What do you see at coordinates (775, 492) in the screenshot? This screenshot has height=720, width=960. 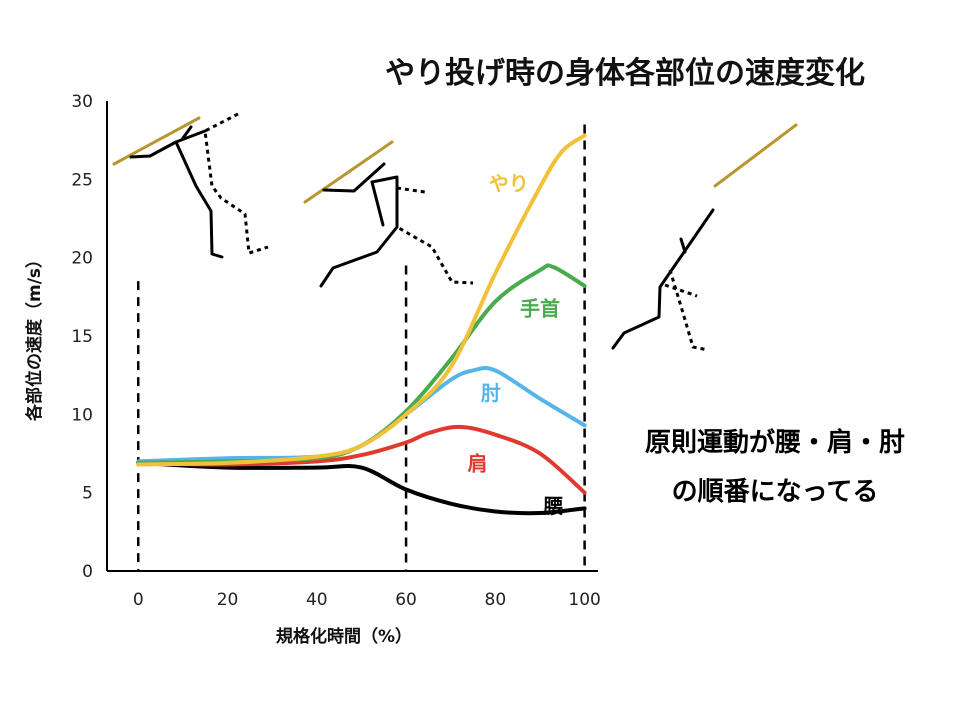 I see `annotation-line-2: の順番になってる` at bounding box center [775, 492].